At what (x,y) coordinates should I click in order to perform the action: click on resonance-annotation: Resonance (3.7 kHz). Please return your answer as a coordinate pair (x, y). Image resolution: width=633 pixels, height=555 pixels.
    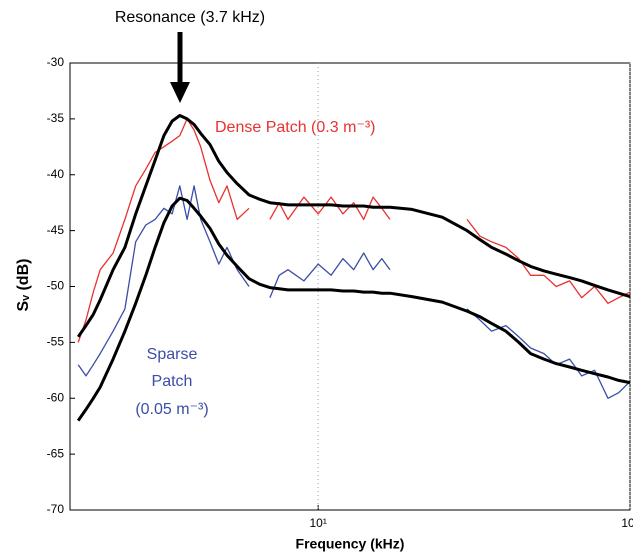
    Looking at the image, I should click on (190, 17).